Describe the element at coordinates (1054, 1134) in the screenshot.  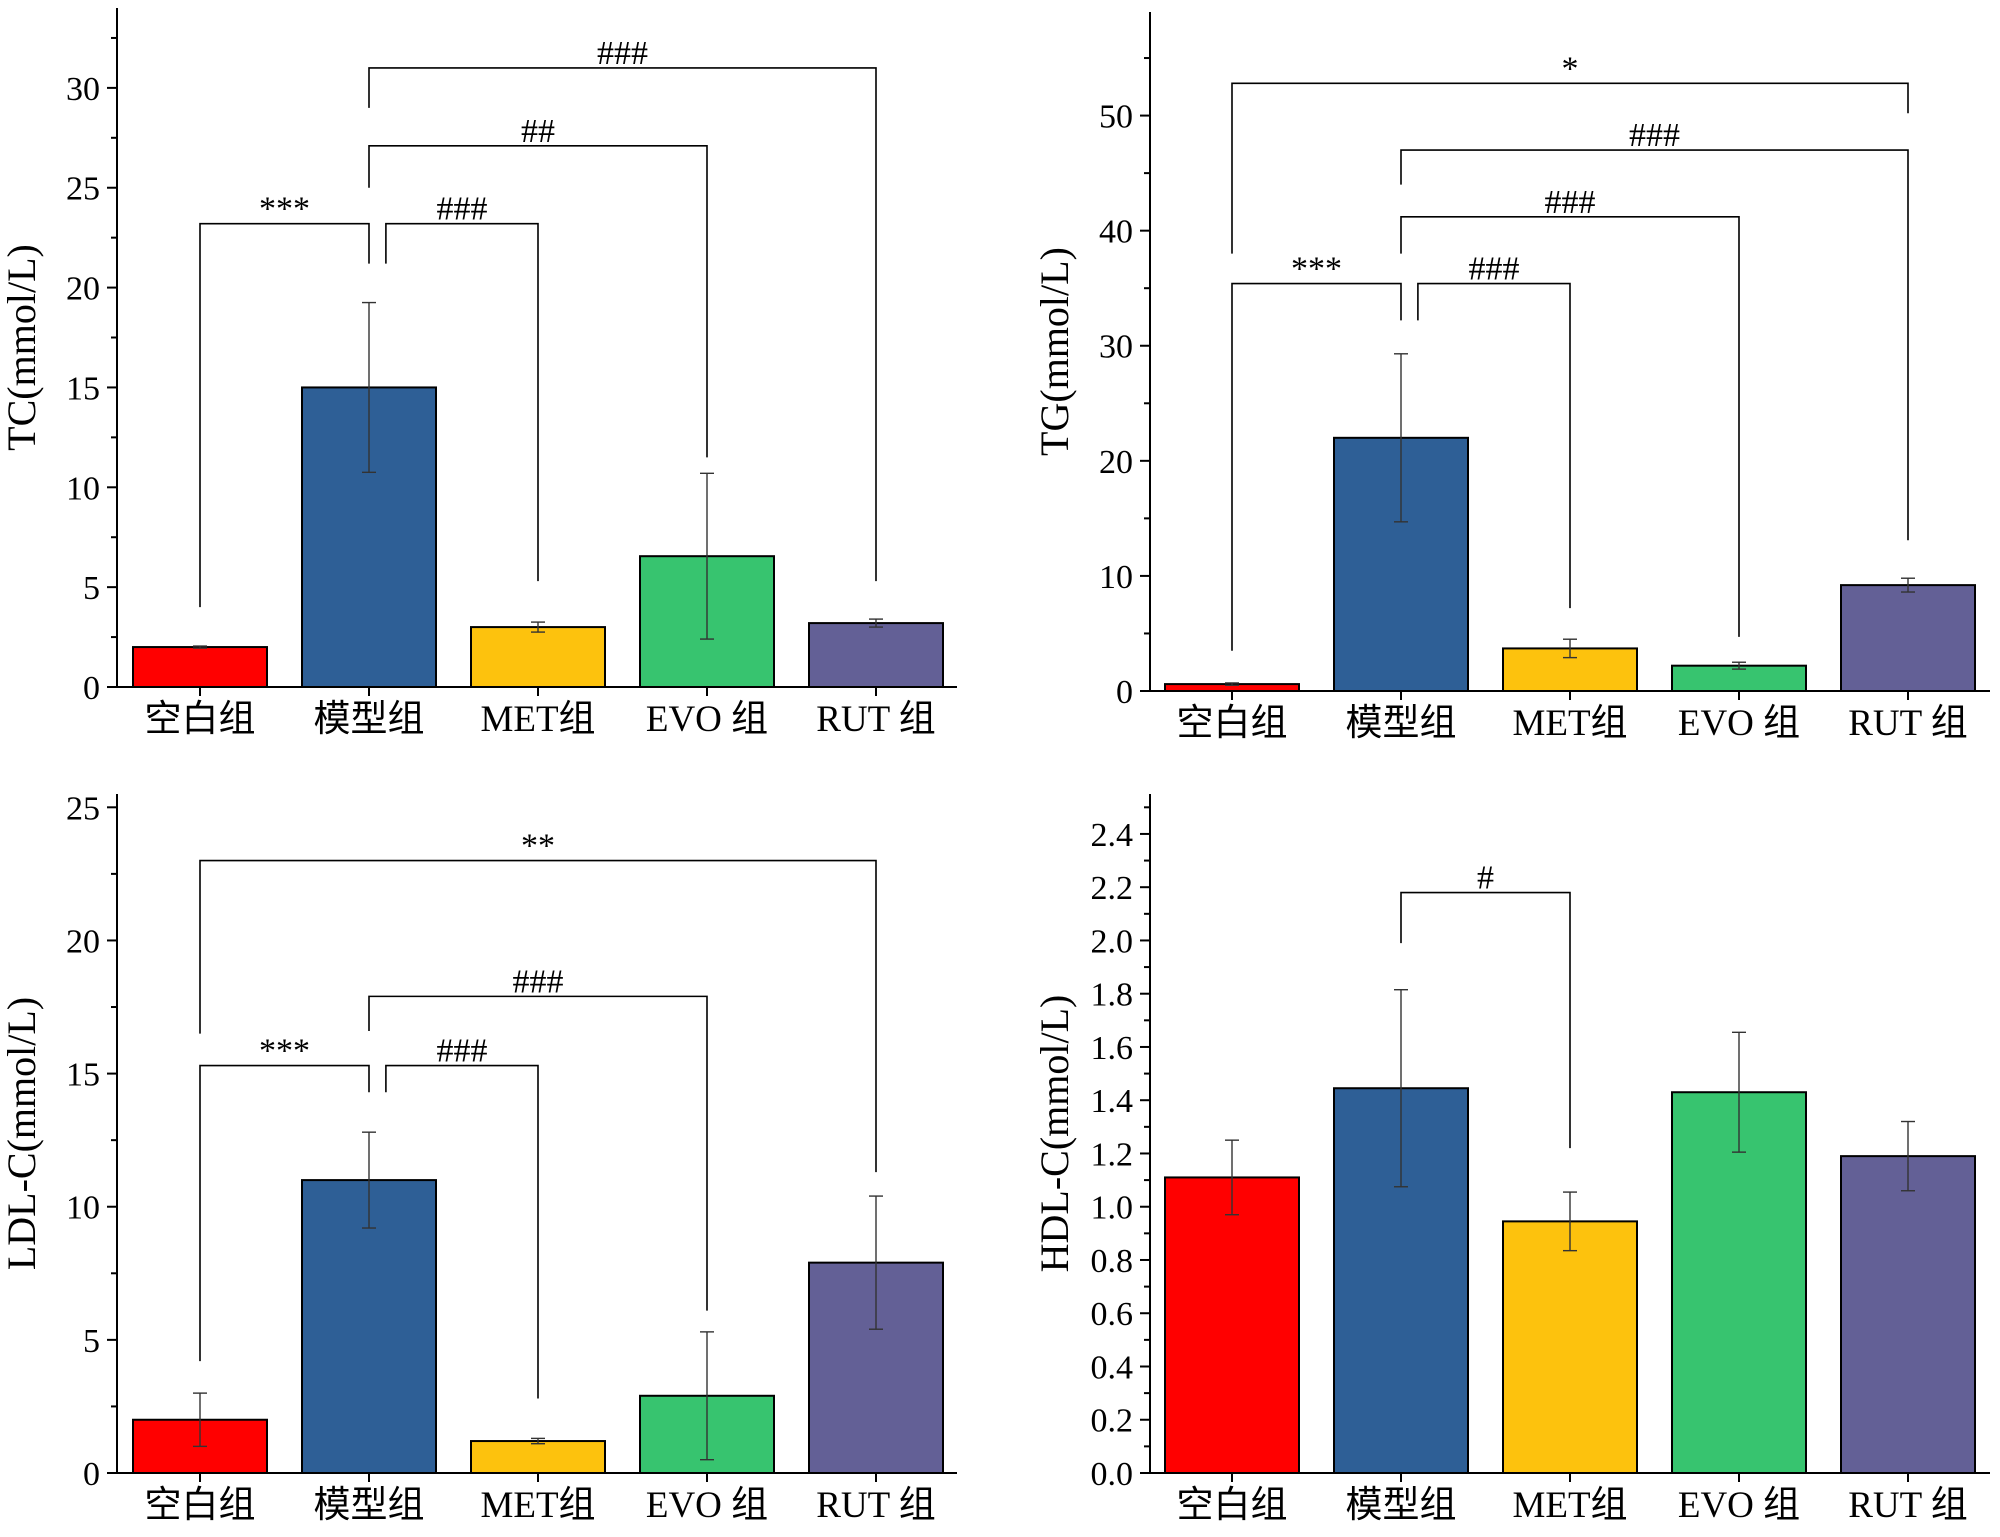
I see `y-axis-label: HDL-C(mmol/L)` at that location.